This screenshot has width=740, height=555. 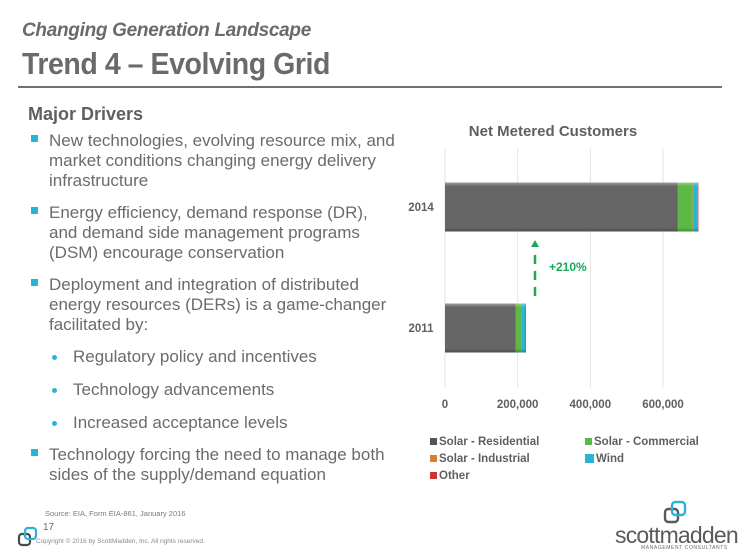 What do you see at coordinates (454, 476) in the screenshot?
I see `legend-label: Other` at bounding box center [454, 476].